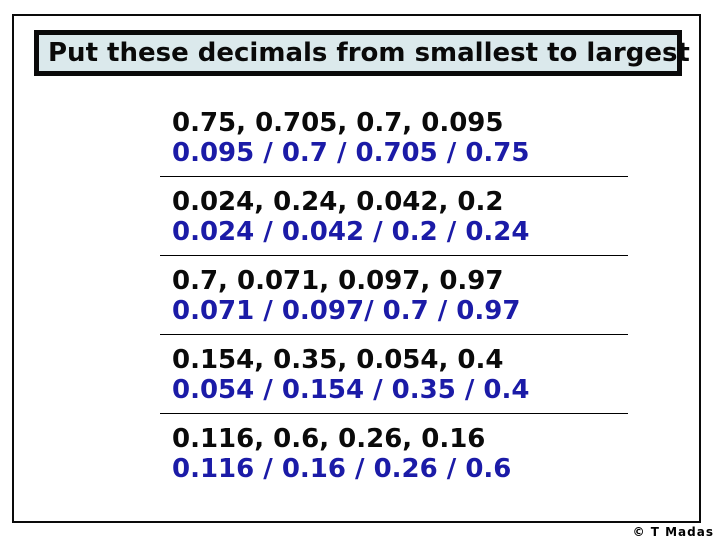  What do you see at coordinates (338, 202) in the screenshot?
I see `problem-question: 0.024, 0.24, 0.042, 0.2` at bounding box center [338, 202].